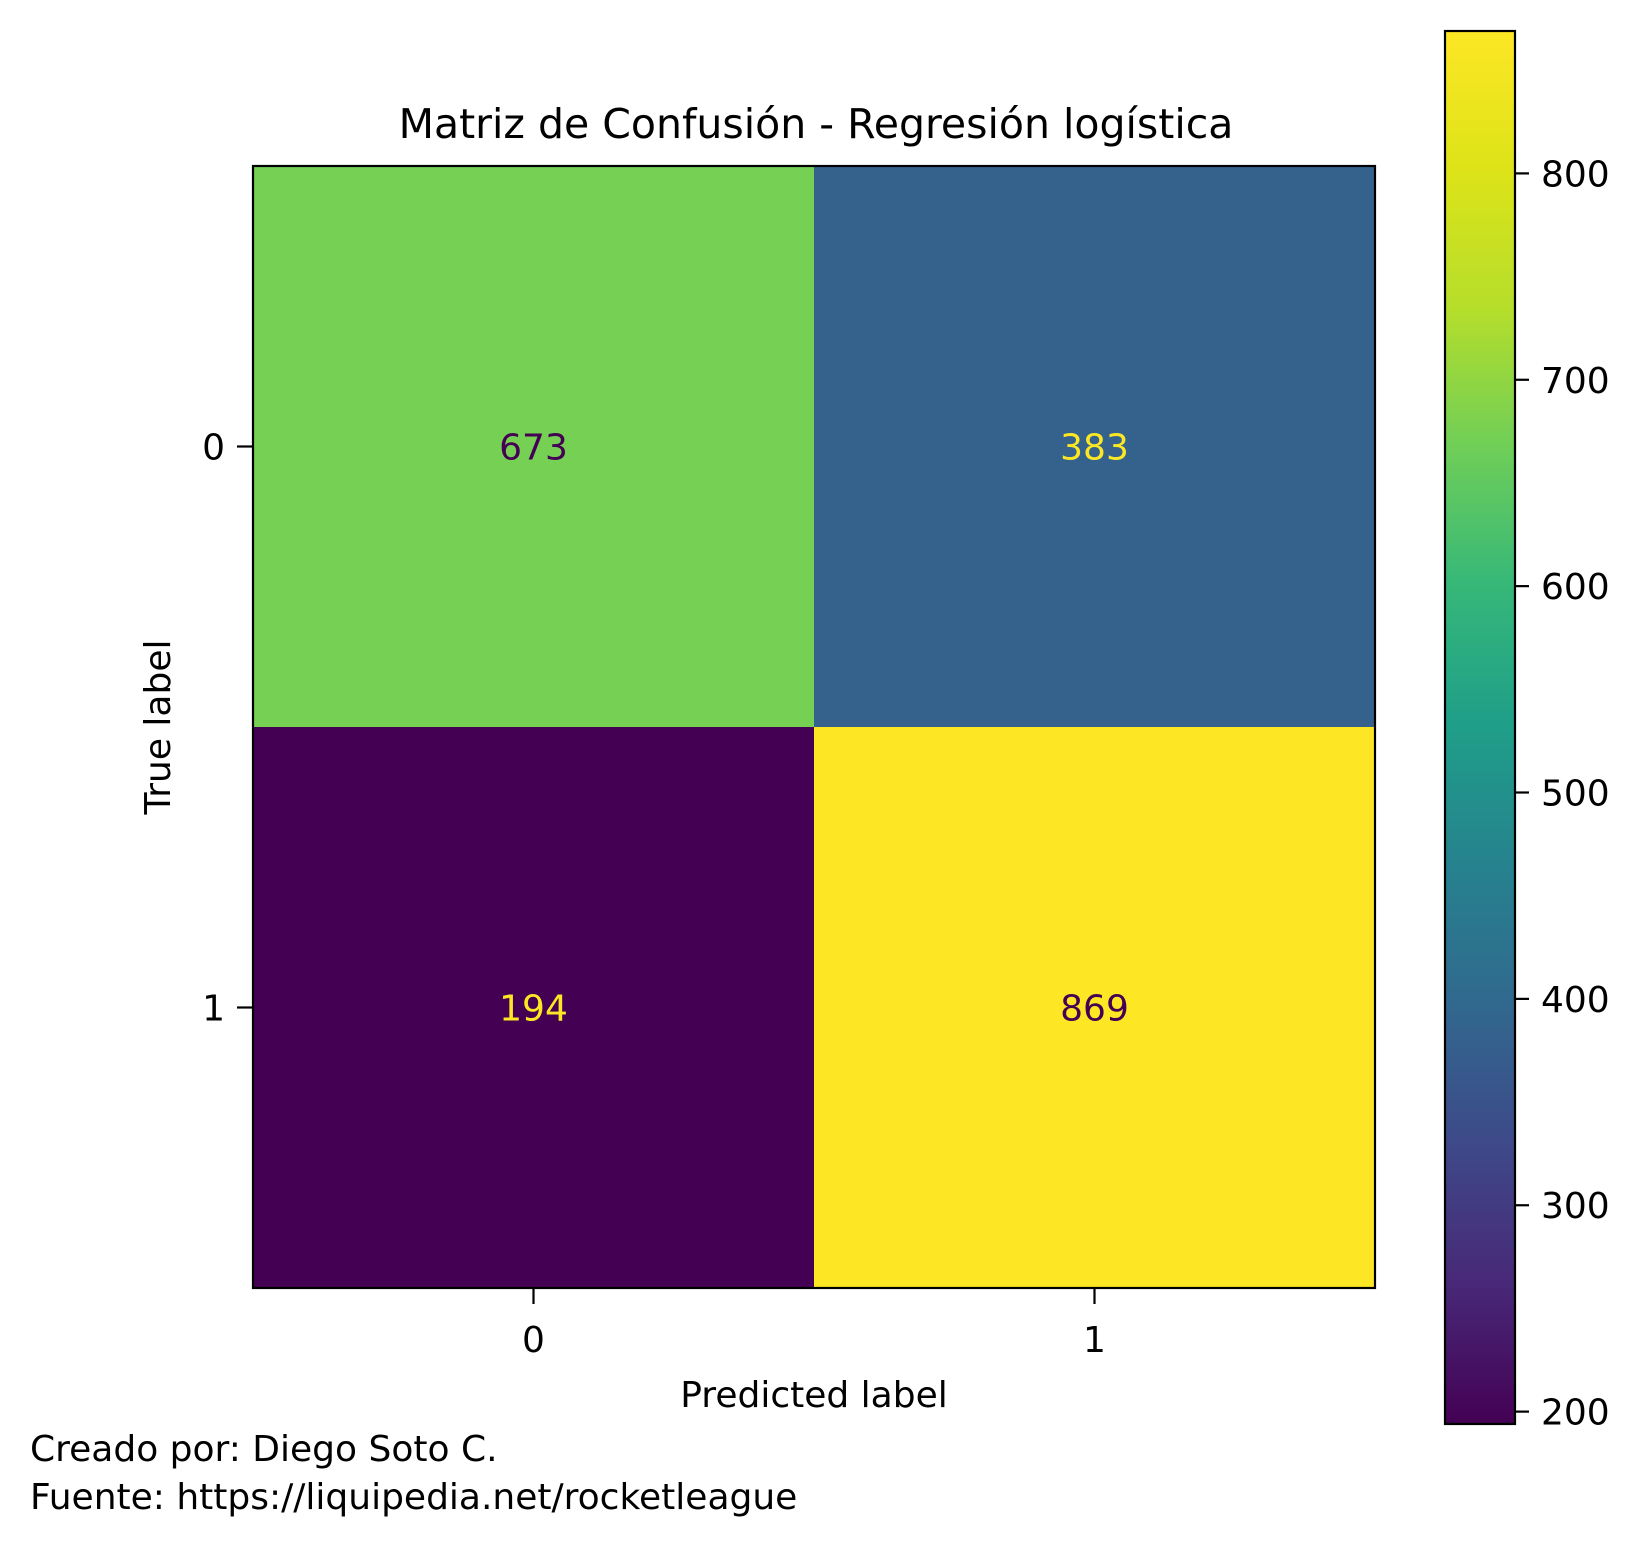  I want to click on x-axis-label: Predicted label, so click(814, 1395).